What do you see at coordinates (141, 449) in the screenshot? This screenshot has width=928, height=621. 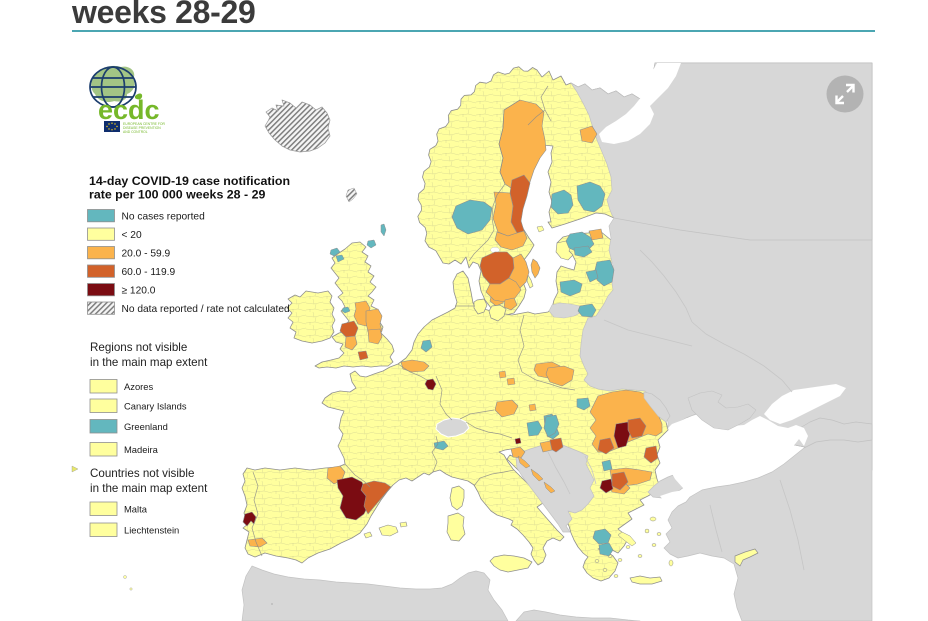 I see `svg-text: Madeira` at bounding box center [141, 449].